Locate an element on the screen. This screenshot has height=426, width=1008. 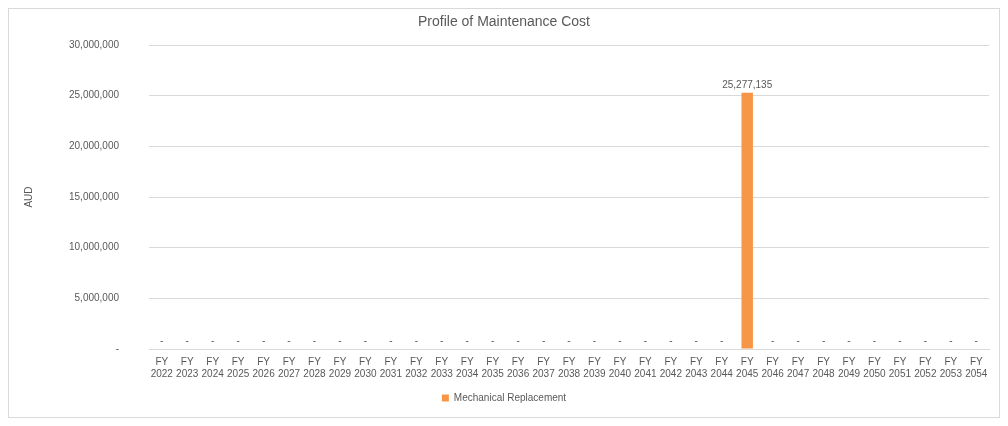
x-tick-label: FY 2044 is located at coordinates (722, 367).